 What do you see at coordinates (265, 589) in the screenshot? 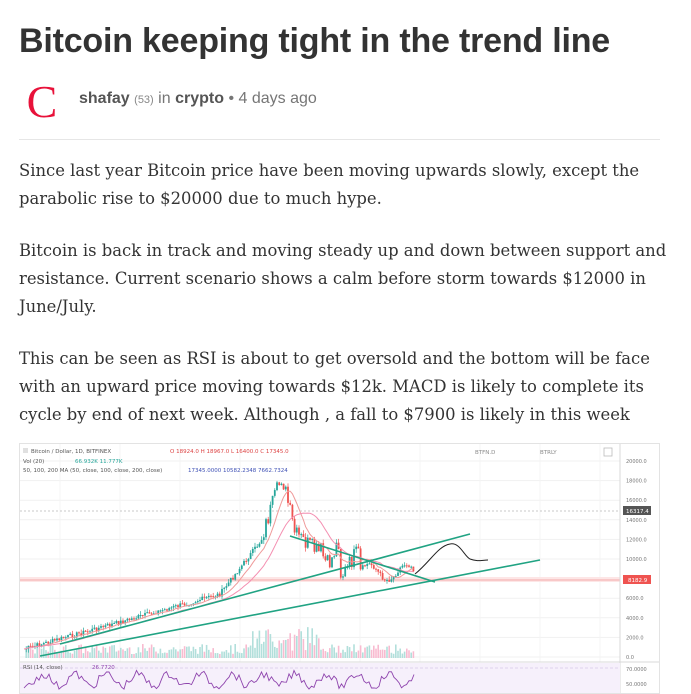
I see `upper-trend-line` at bounding box center [265, 589].